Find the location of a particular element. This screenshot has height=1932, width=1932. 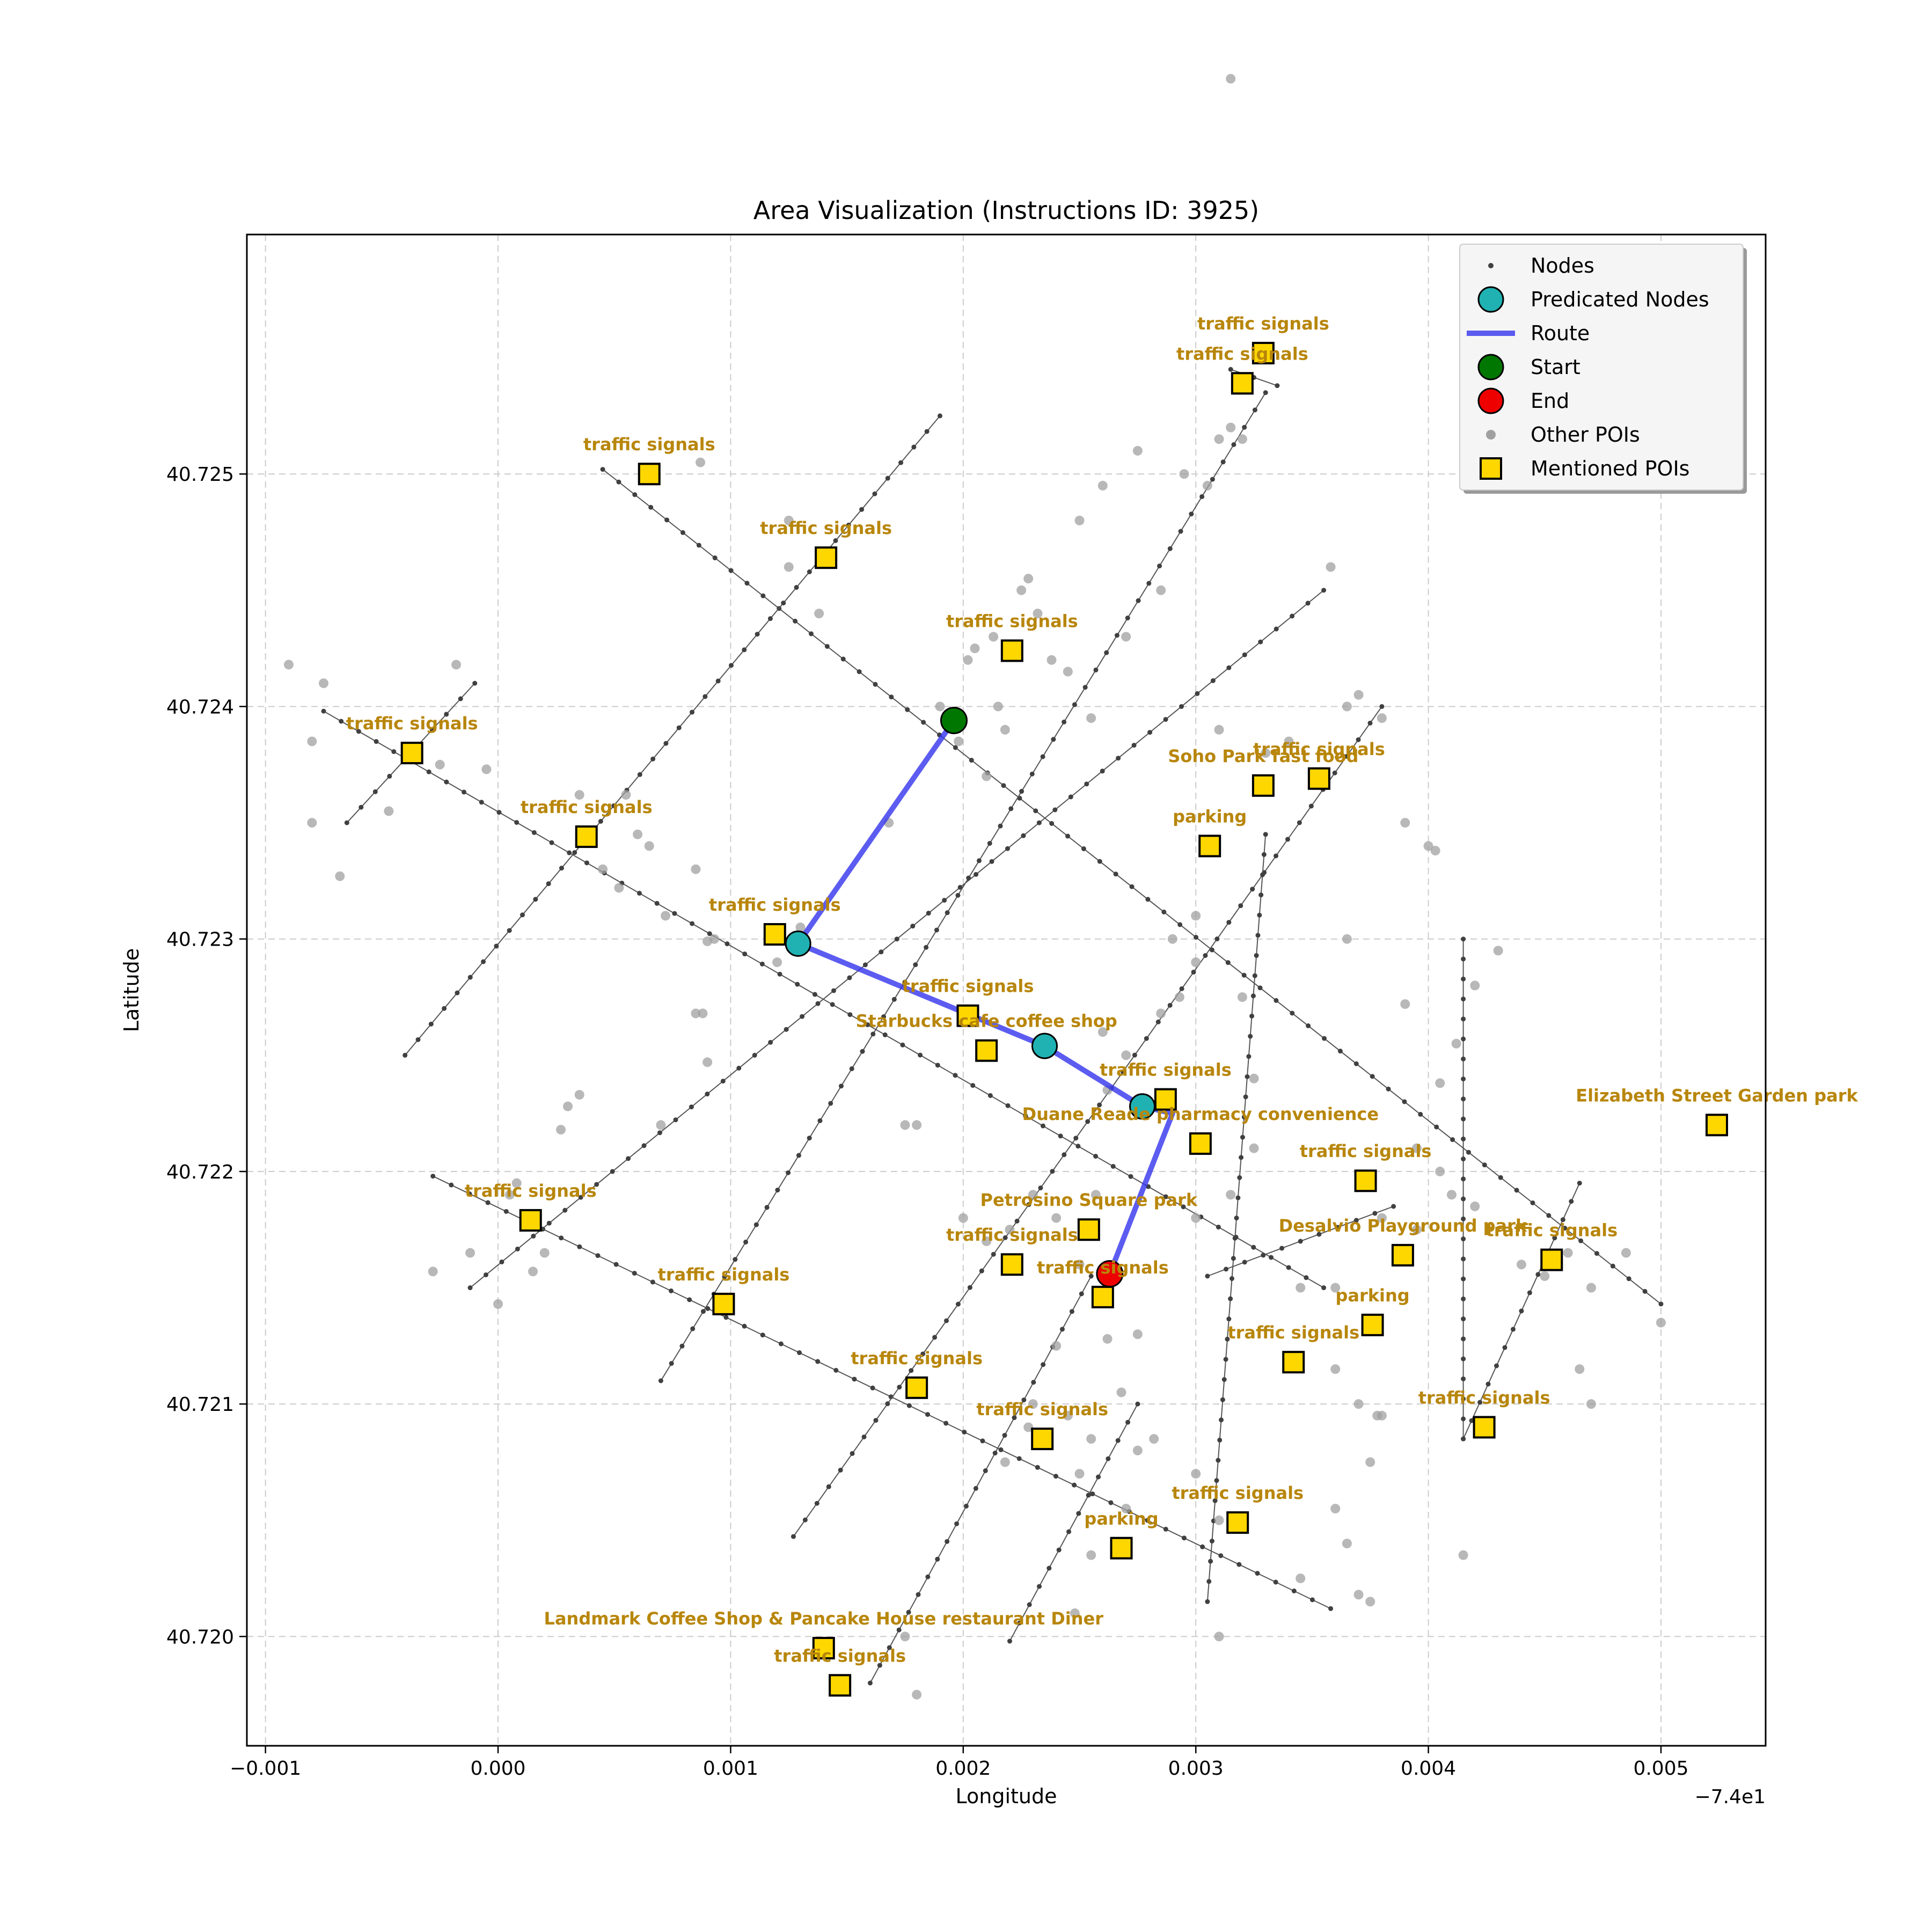

legend-label-start: Start is located at coordinates (1555, 367).